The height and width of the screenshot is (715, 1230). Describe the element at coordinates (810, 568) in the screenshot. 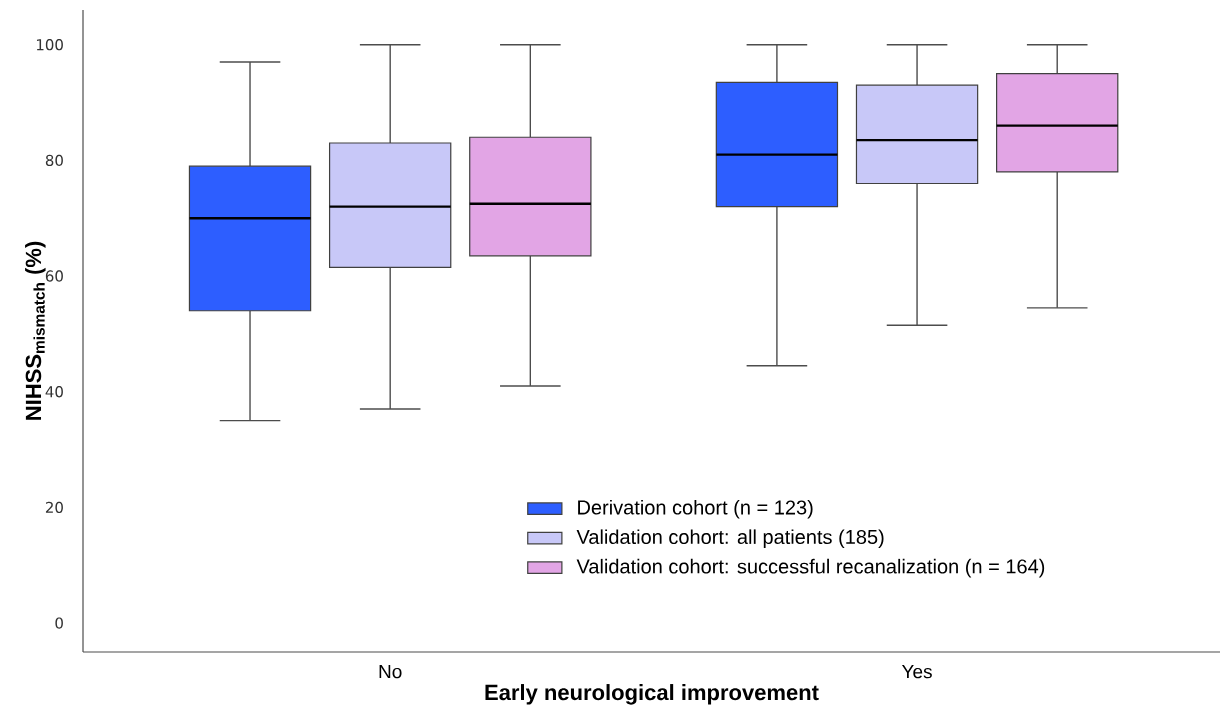

I see `legend-label: Validation cohort: successful recanalization (n = 164)` at that location.